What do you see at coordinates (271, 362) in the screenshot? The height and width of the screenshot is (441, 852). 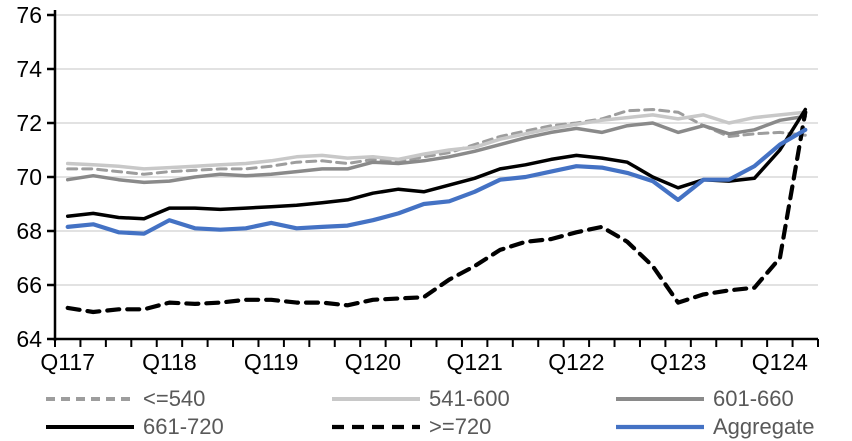 I see `x-tick-label: Q119` at bounding box center [271, 362].